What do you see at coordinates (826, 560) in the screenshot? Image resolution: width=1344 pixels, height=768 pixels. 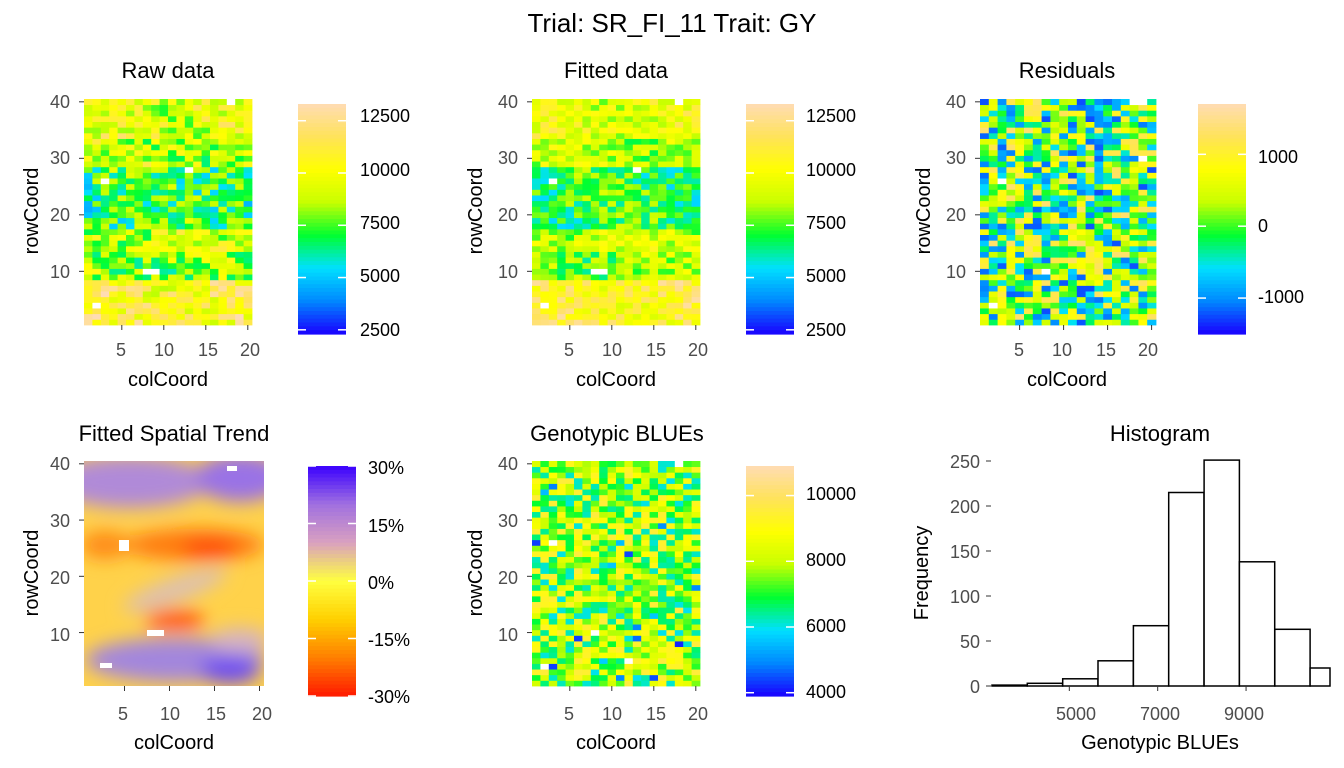 I see `colorbar-tick-label: 8000` at bounding box center [826, 560].